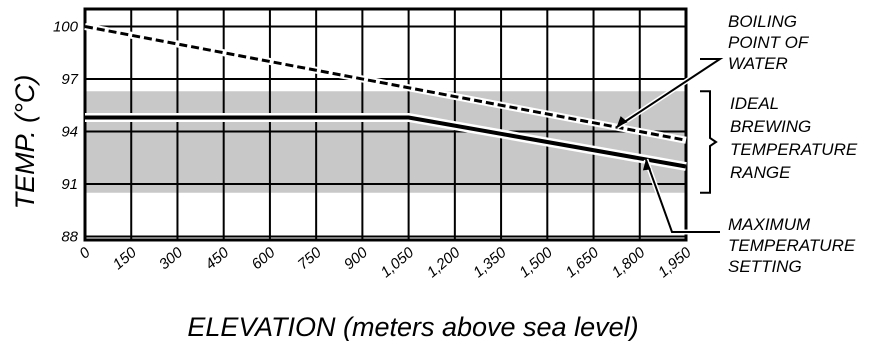  What do you see at coordinates (444, 263) in the screenshot?
I see `x-tick-label: 1,200` at bounding box center [444, 263].